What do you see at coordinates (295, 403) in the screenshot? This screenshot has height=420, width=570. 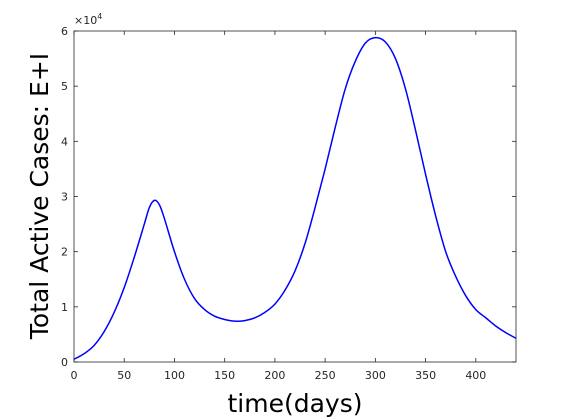 I see `x-axis-label: time(days)` at bounding box center [295, 403].